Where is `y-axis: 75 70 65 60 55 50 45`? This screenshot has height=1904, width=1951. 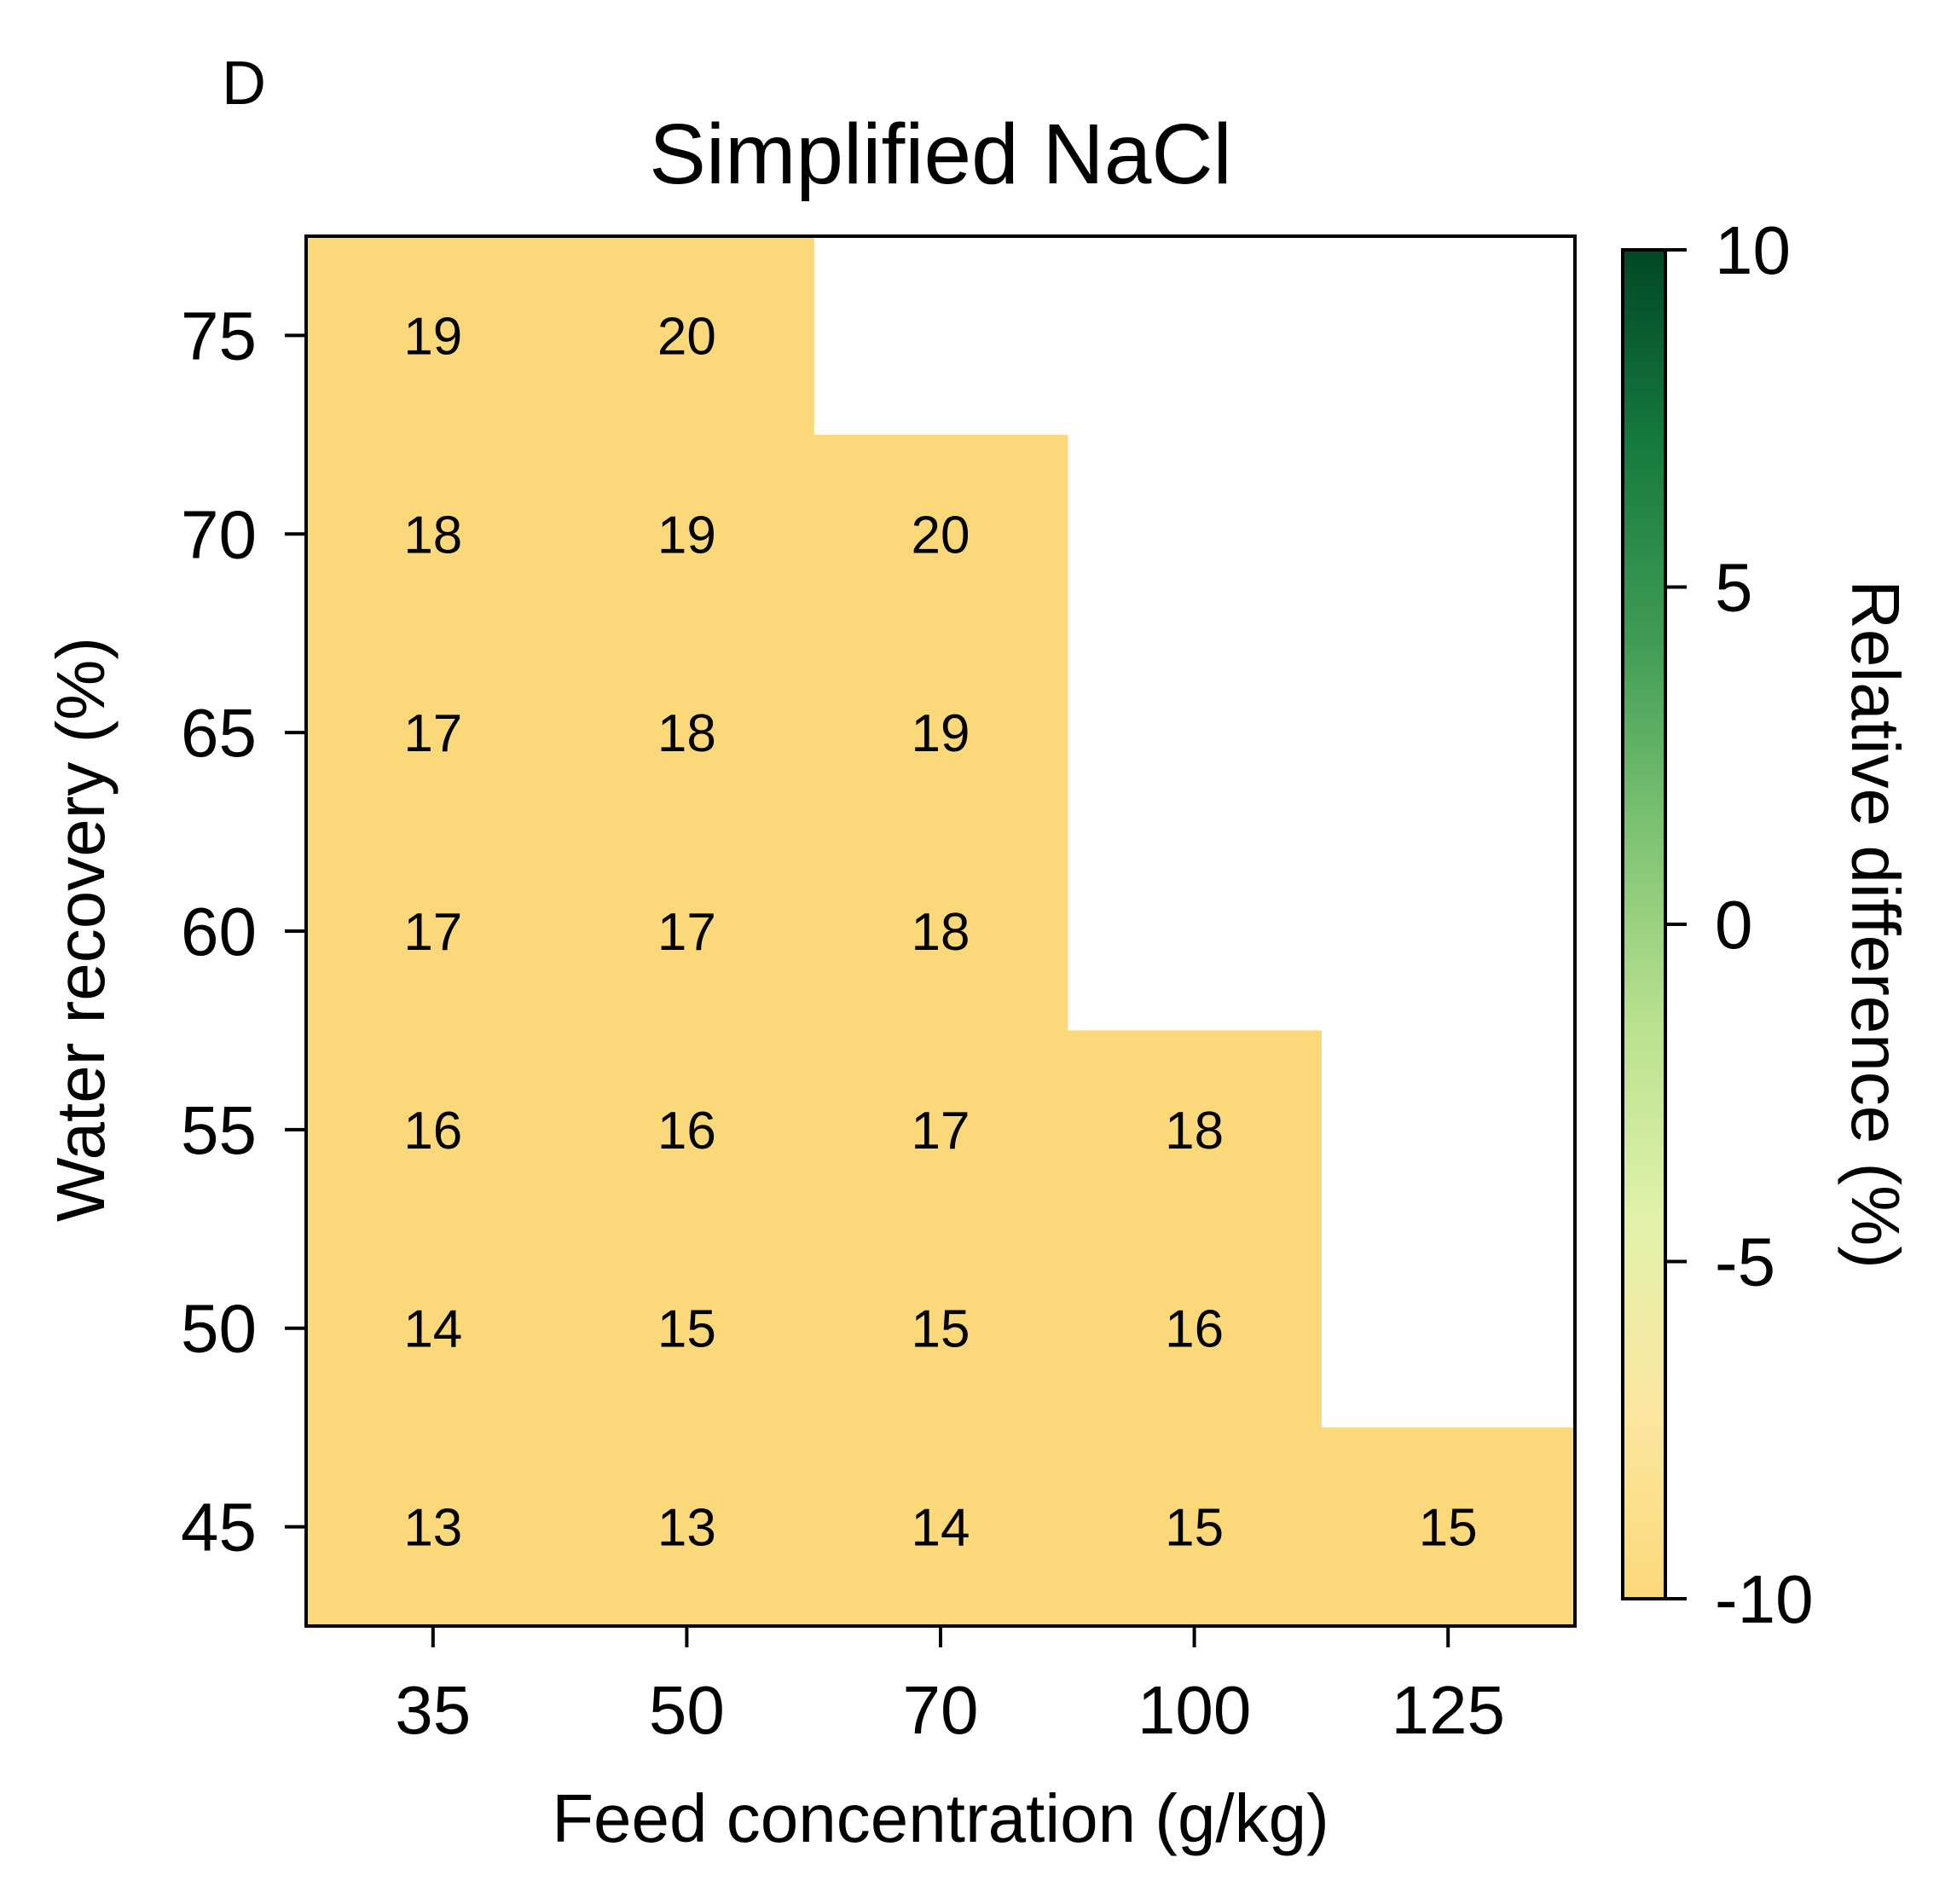 y-axis: 75 70 65 60 55 50 45 is located at coordinates (243, 932).